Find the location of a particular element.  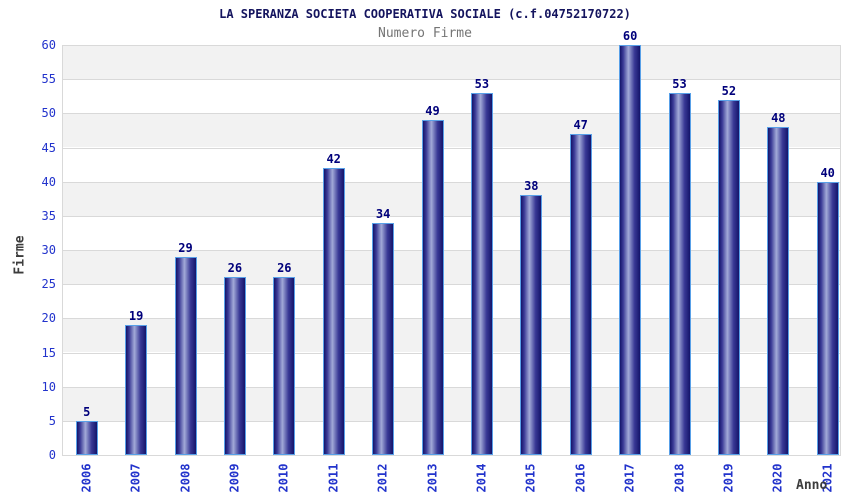

x-tick-label: 2014 is located at coordinates (481, 478).